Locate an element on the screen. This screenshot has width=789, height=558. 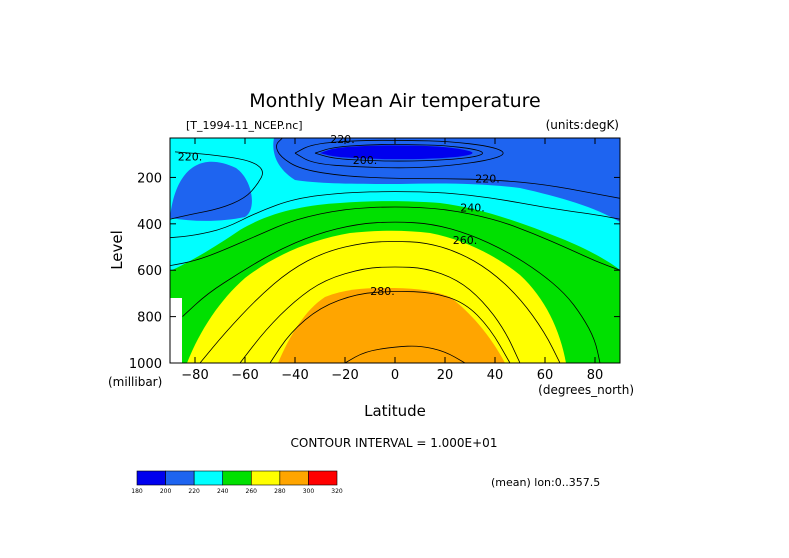
contour-label: 200. is located at coordinates (365, 160).